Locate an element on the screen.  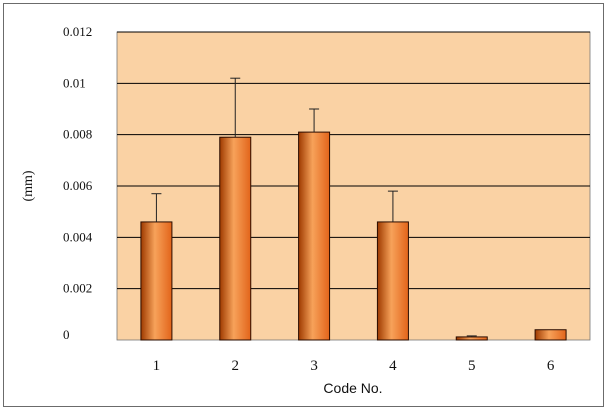
y-tick-labels: 0 0.002 0.004 0.006 0.008 0.01 0.012 is located at coordinates (78, 183).